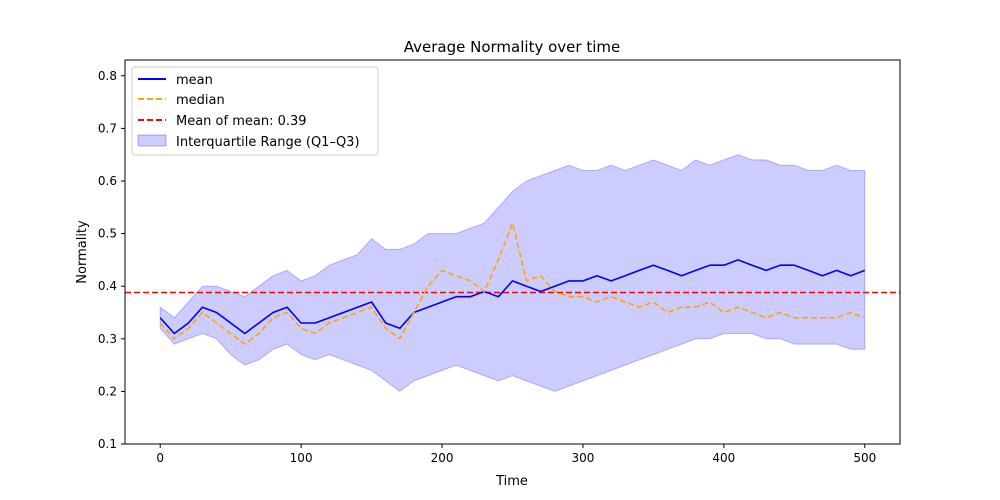  Describe the element at coordinates (107, 128) in the screenshot. I see `y-tick-label: 0.7` at that location.